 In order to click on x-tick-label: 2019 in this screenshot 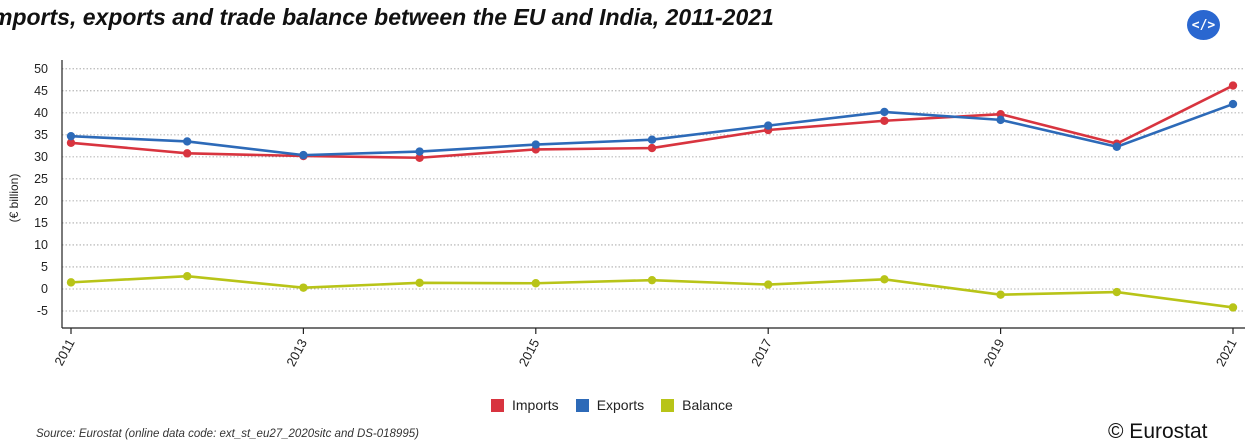, I will do `click(993, 352)`.